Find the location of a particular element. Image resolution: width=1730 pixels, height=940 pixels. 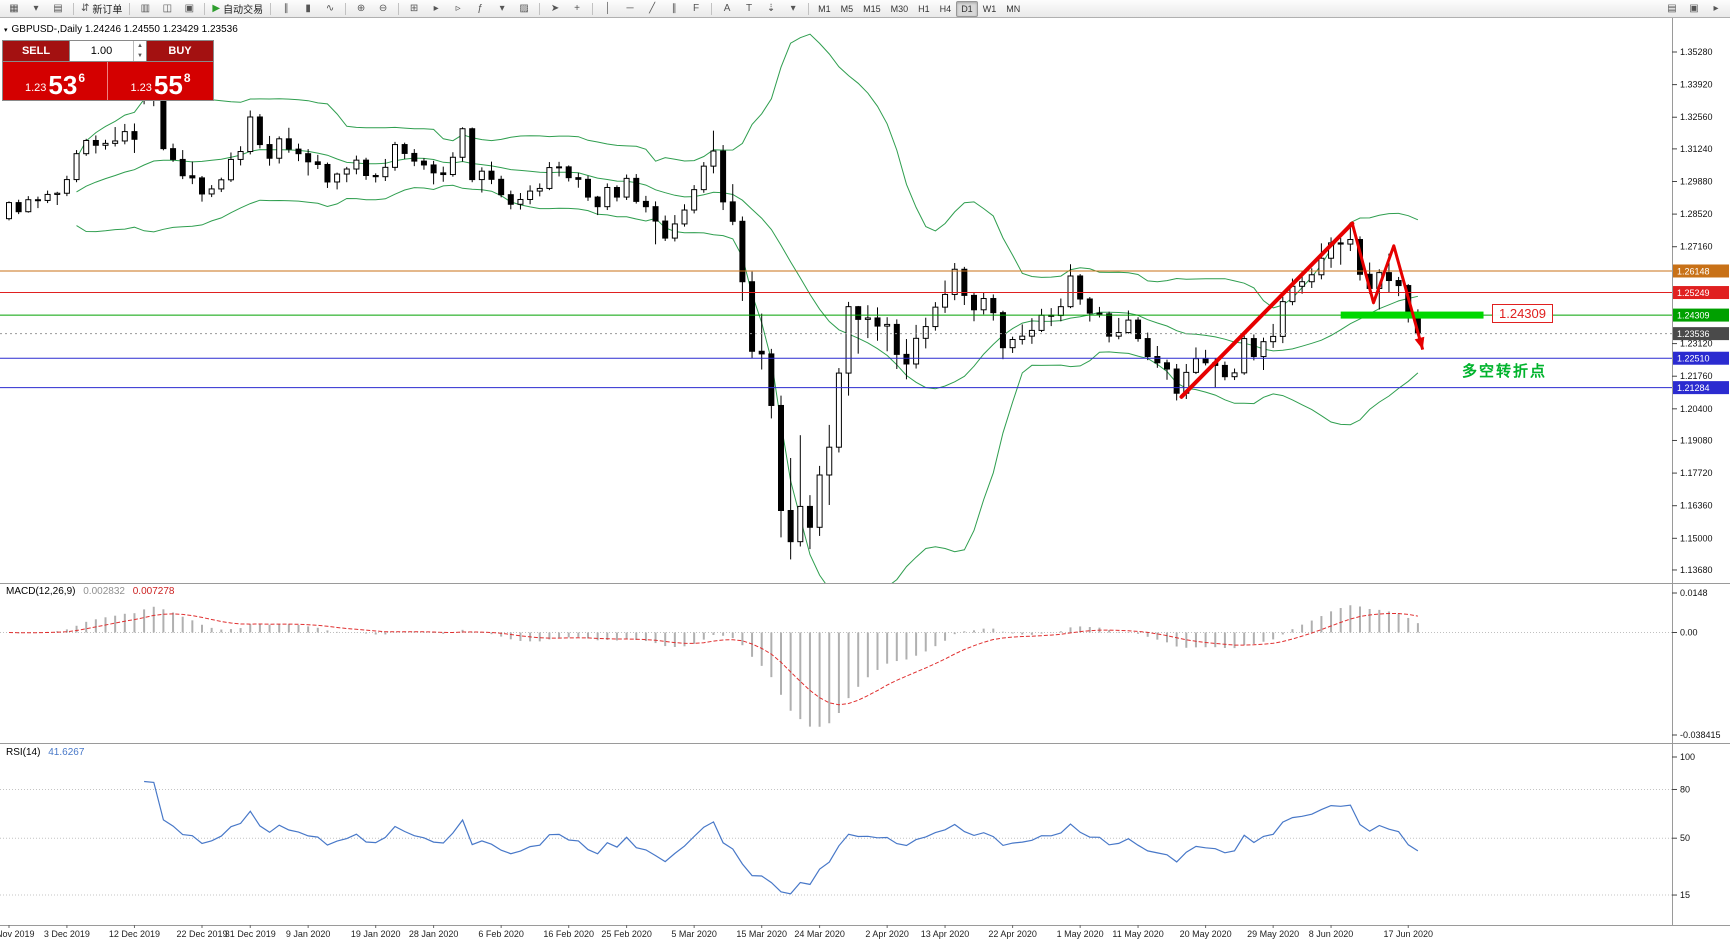

chart-shift-icon: ▹ is located at coordinates (458, 8).